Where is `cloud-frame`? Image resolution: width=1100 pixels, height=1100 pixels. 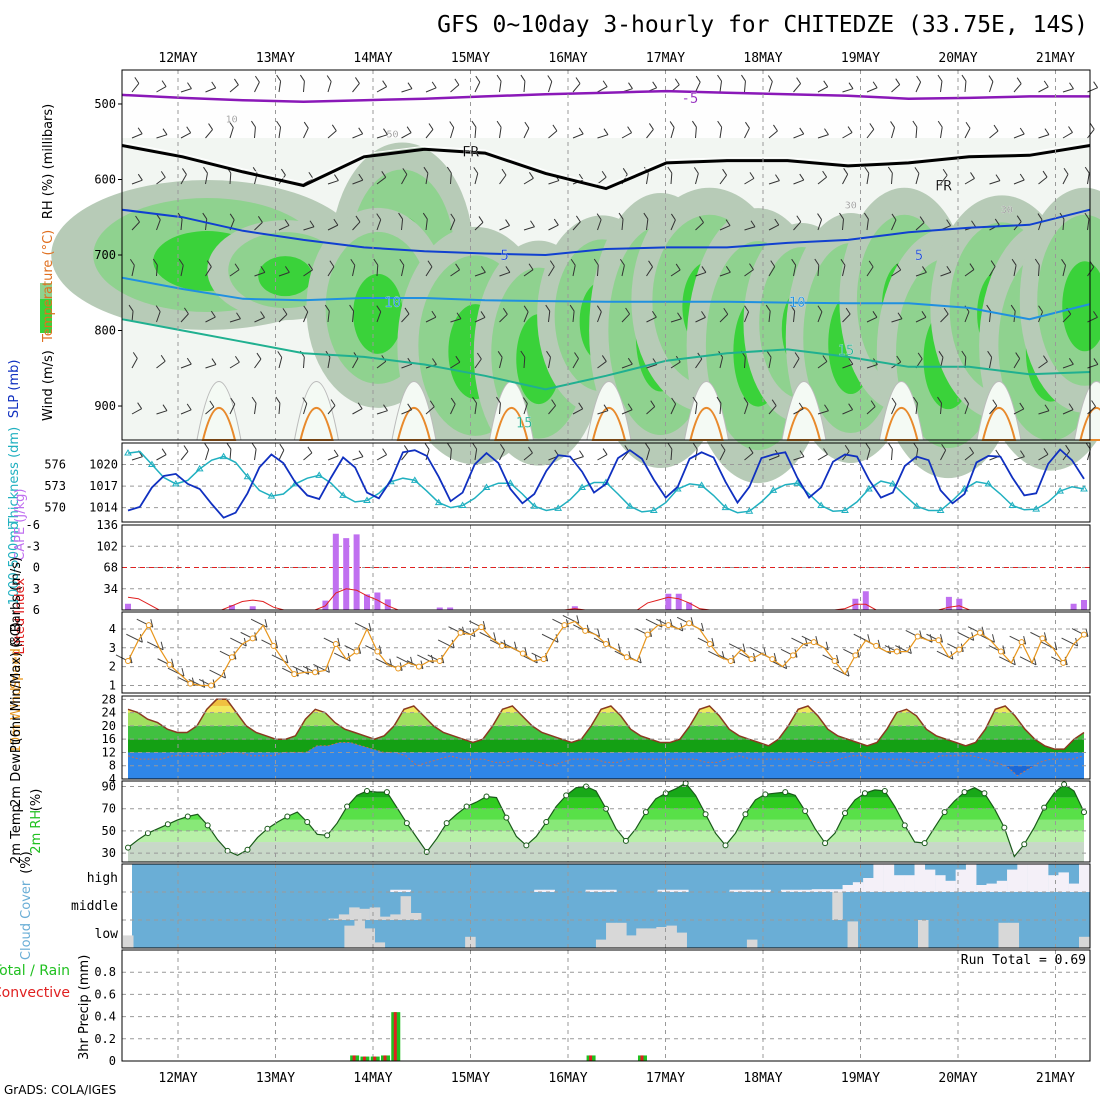 cloud-frame is located at coordinates (606, 906).